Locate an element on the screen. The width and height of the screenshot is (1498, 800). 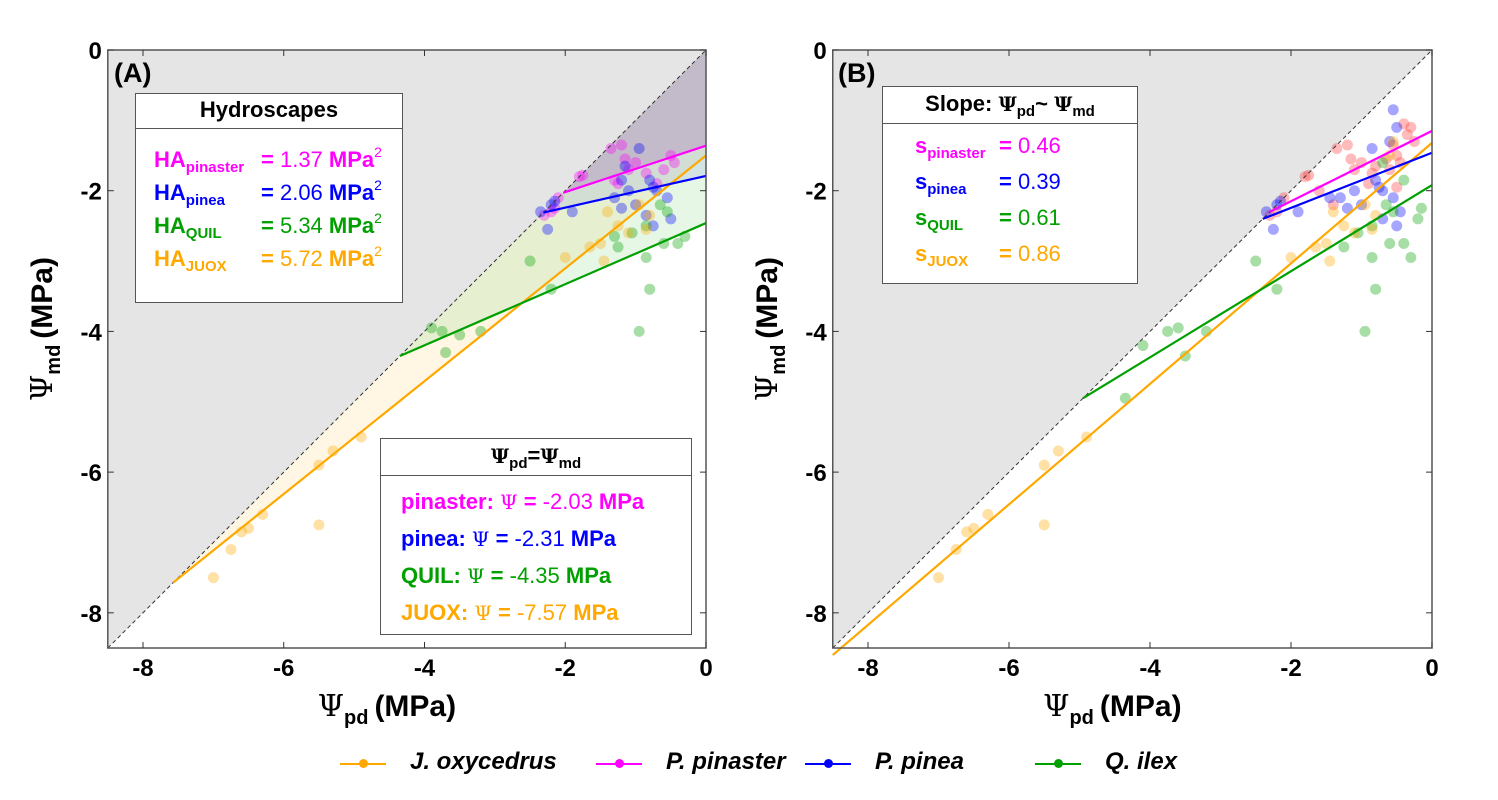
ha-subscript: JUOX is located at coordinates (206, 266).